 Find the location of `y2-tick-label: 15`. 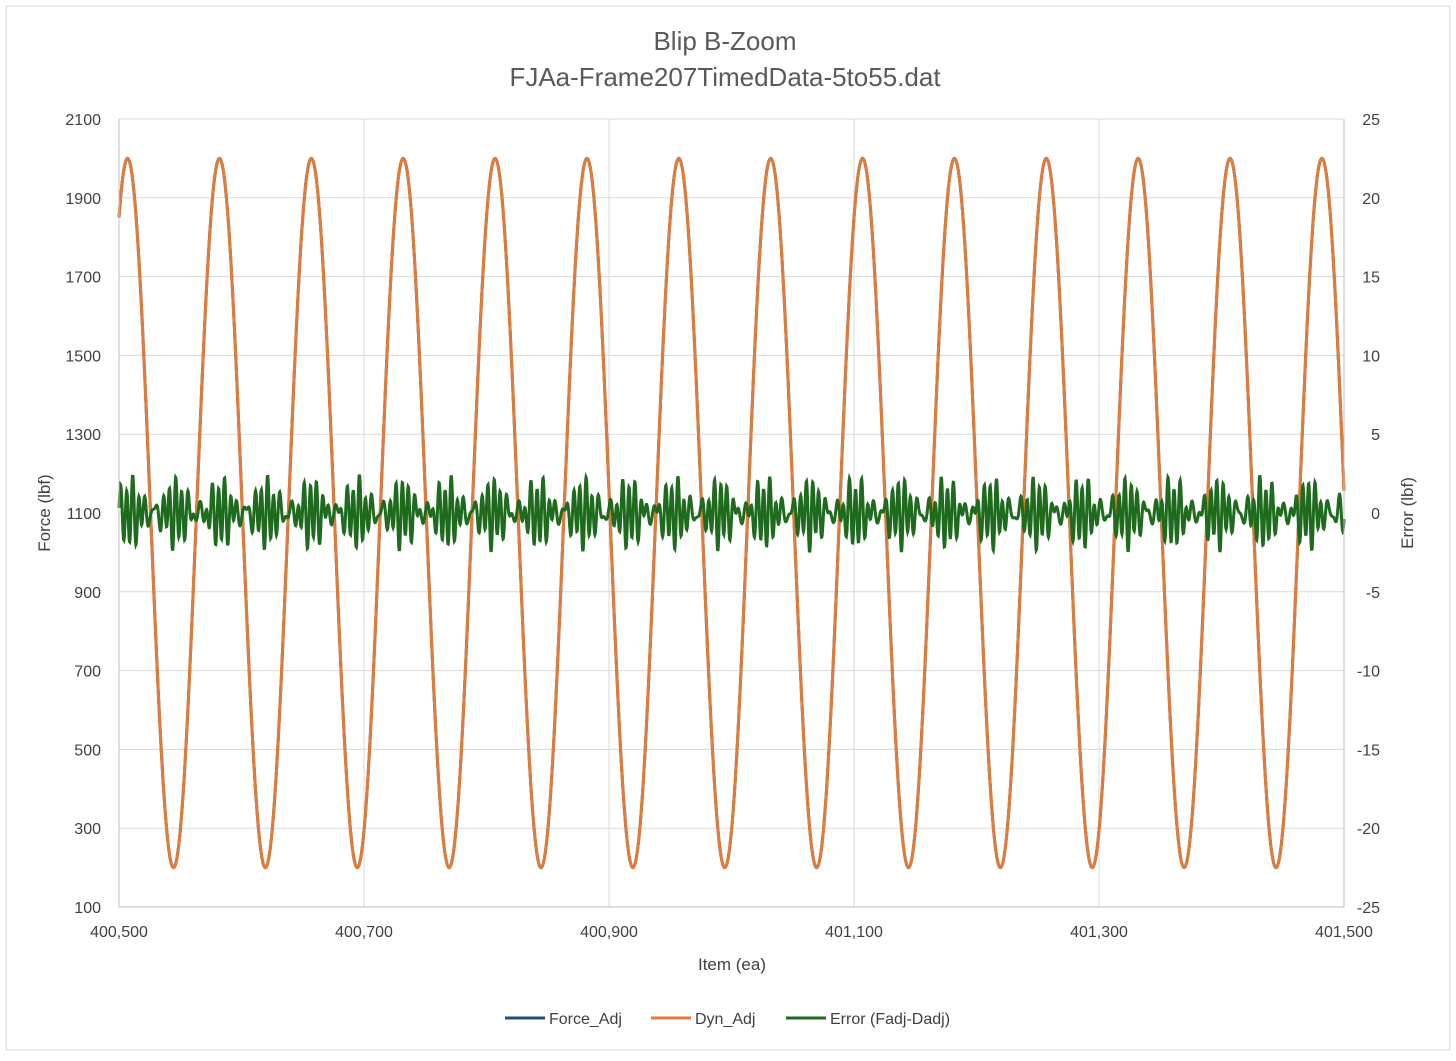

y2-tick-label: 15 is located at coordinates (1371, 278).